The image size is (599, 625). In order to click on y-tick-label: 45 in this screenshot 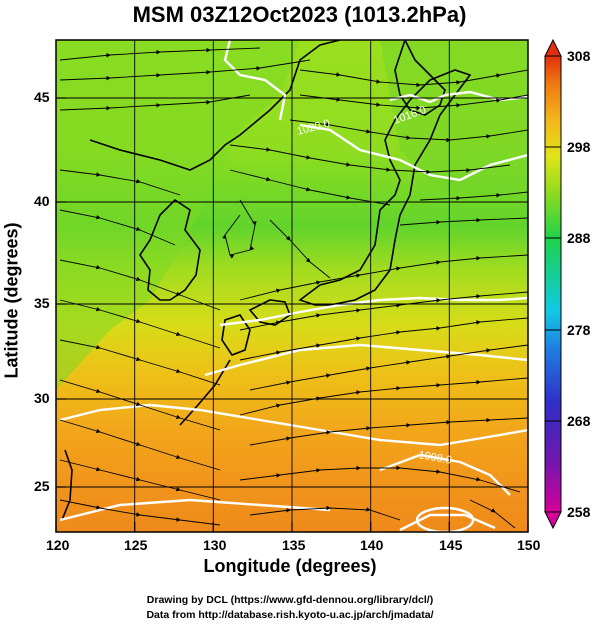, I will do `click(42, 97)`.